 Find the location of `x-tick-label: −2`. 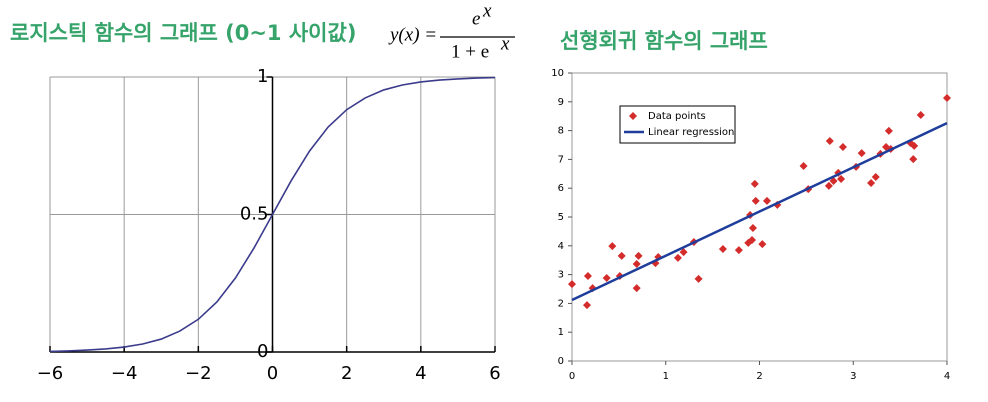

x-tick-label: −2 is located at coordinates (198, 373).